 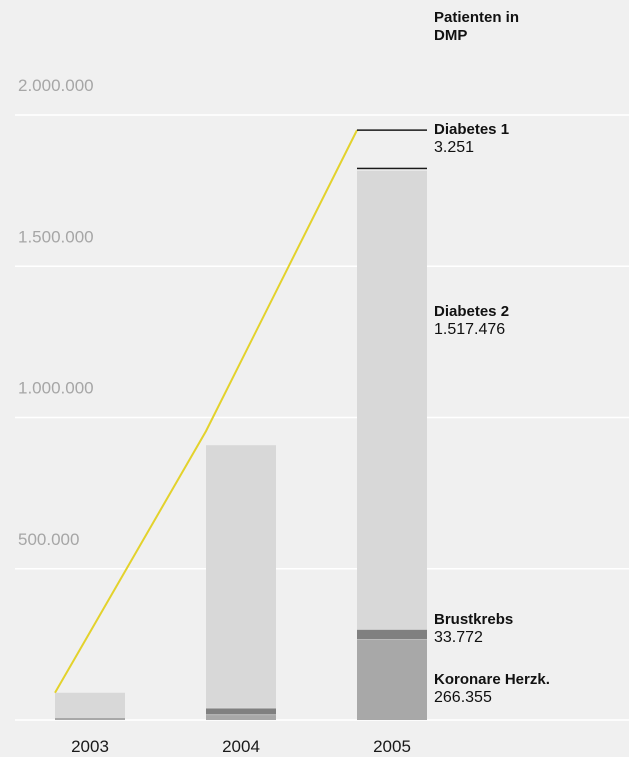 What do you see at coordinates (454, 147) in the screenshot?
I see `segment-value-label: 3.251` at bounding box center [454, 147].